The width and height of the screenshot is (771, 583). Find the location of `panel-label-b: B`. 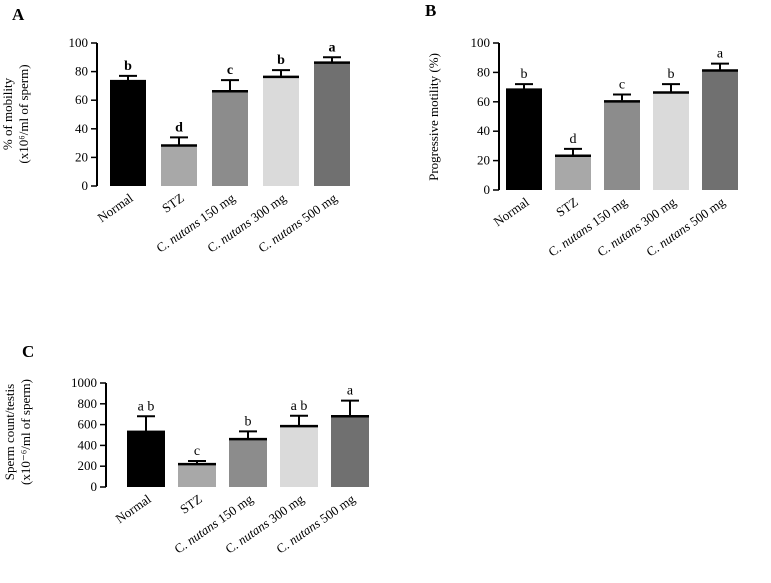

panel-label-b: B is located at coordinates (430, 10).